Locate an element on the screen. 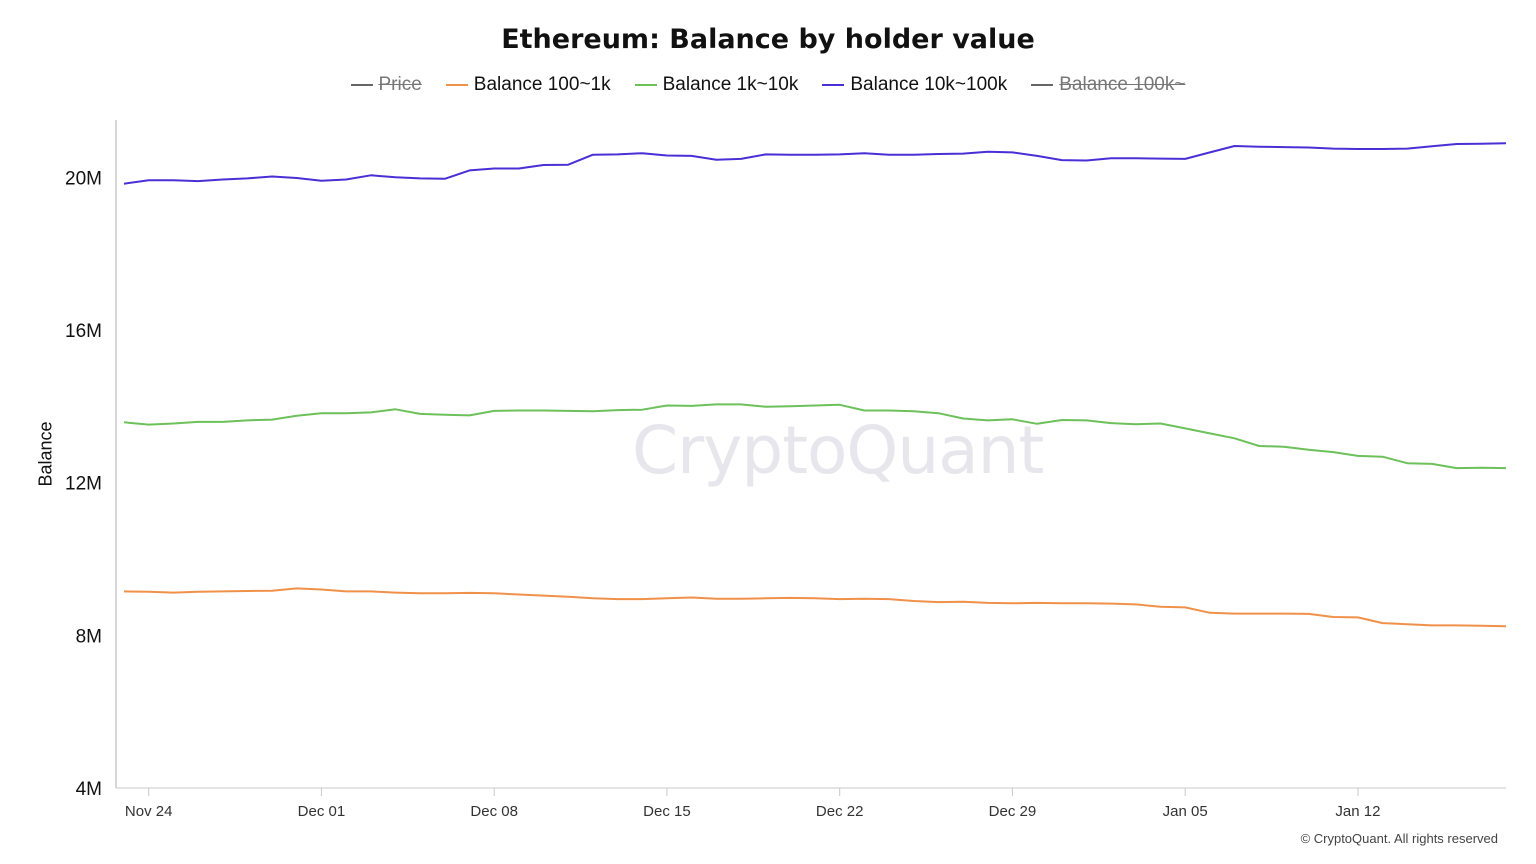  series-line-balance-100-1k is located at coordinates (815, 607).